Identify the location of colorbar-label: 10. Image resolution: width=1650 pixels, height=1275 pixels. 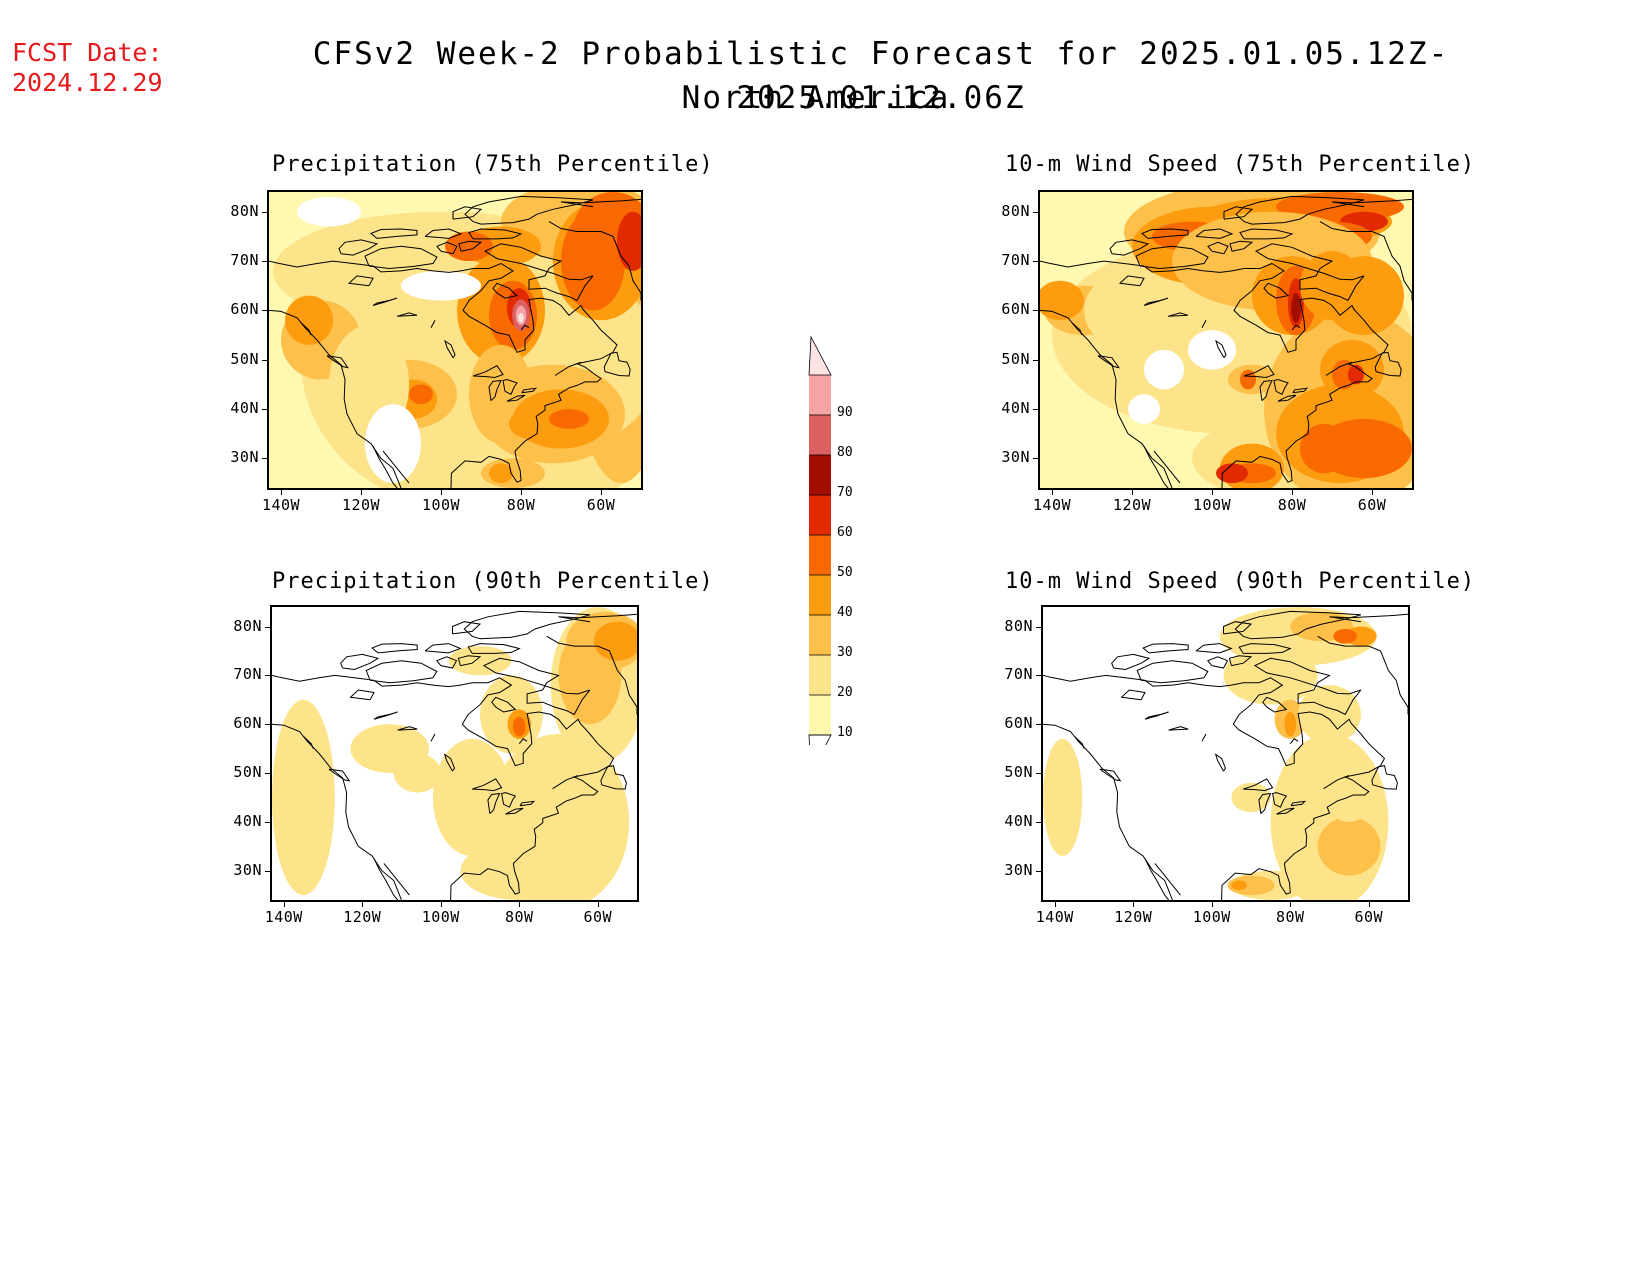
(845, 732).